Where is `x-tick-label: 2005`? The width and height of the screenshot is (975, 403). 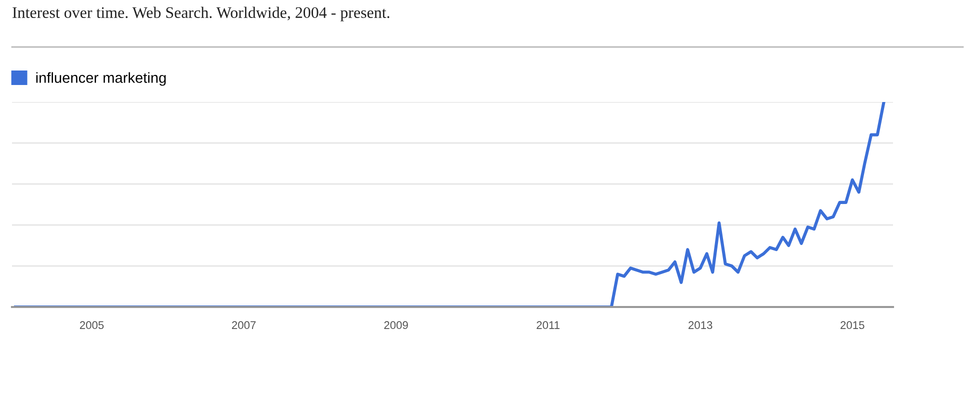 x-tick-label: 2005 is located at coordinates (92, 325).